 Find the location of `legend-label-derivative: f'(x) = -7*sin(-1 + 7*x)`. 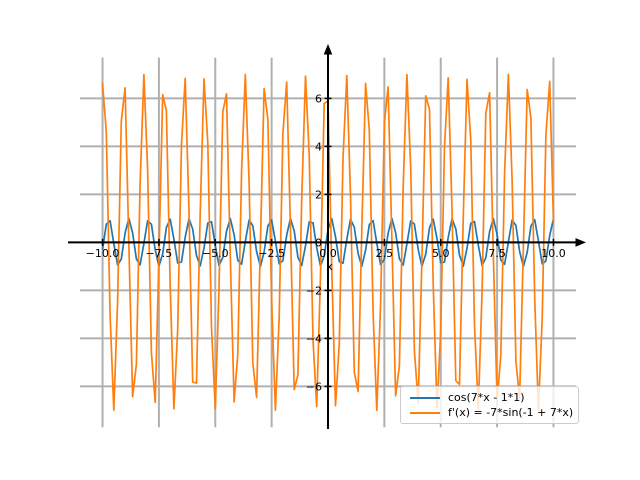

legend-label-derivative: f'(x) = -7*sin(-1 + 7*x) is located at coordinates (511, 412).